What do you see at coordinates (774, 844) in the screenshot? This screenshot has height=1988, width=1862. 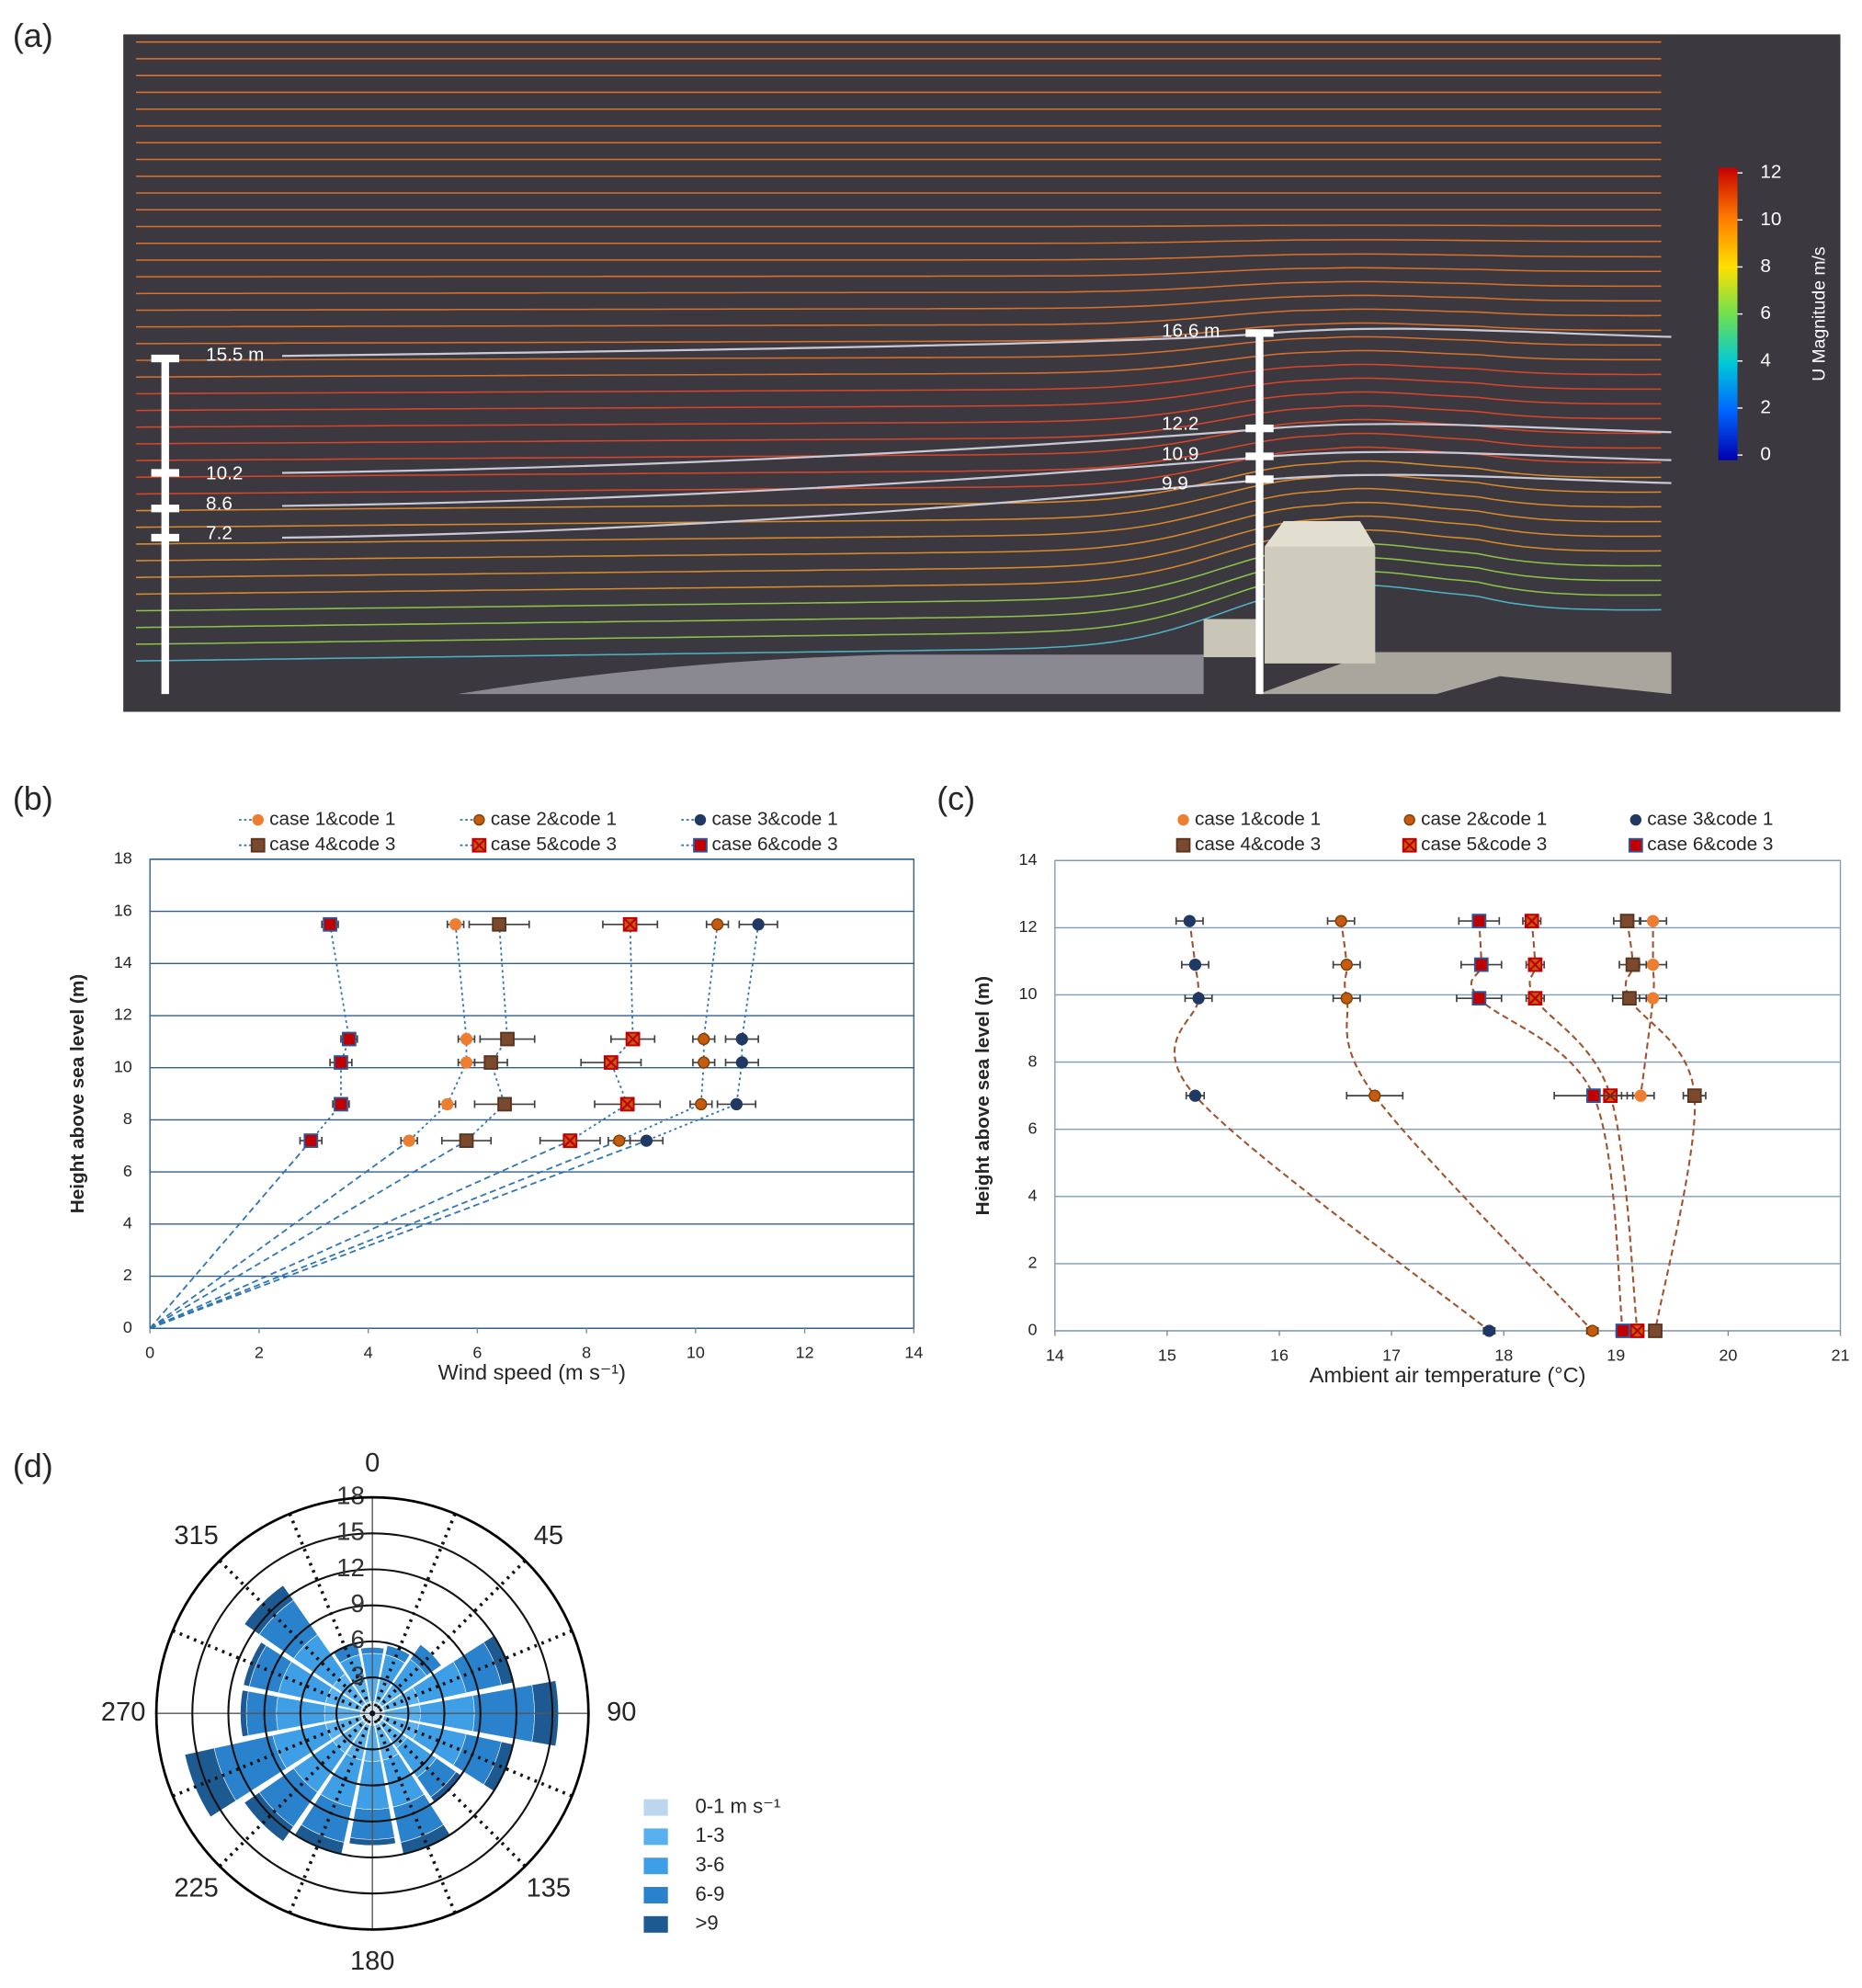 I see `legend-label: case 6&code 3` at bounding box center [774, 844].